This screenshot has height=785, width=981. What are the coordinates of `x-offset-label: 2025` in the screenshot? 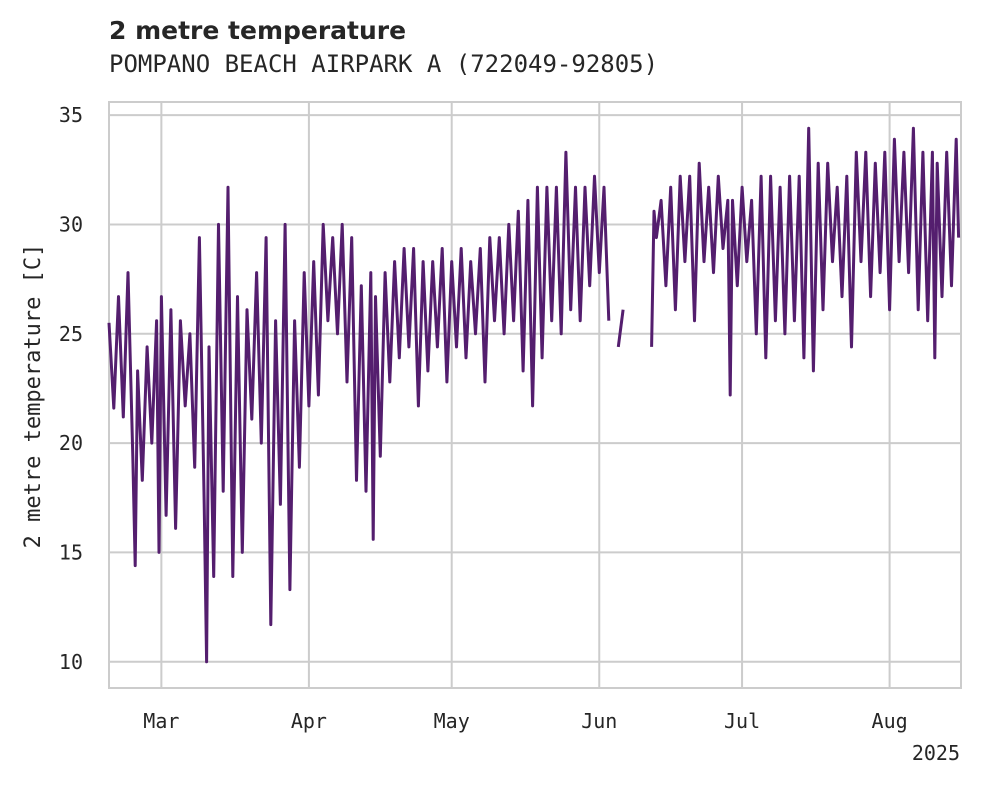 It's located at (936, 753).